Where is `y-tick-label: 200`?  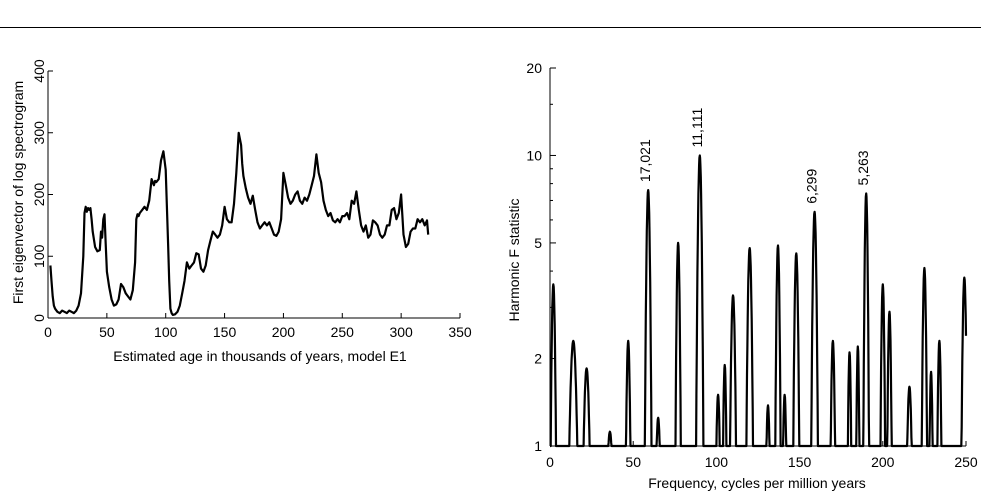 y-tick-label: 200 is located at coordinates (39, 195).